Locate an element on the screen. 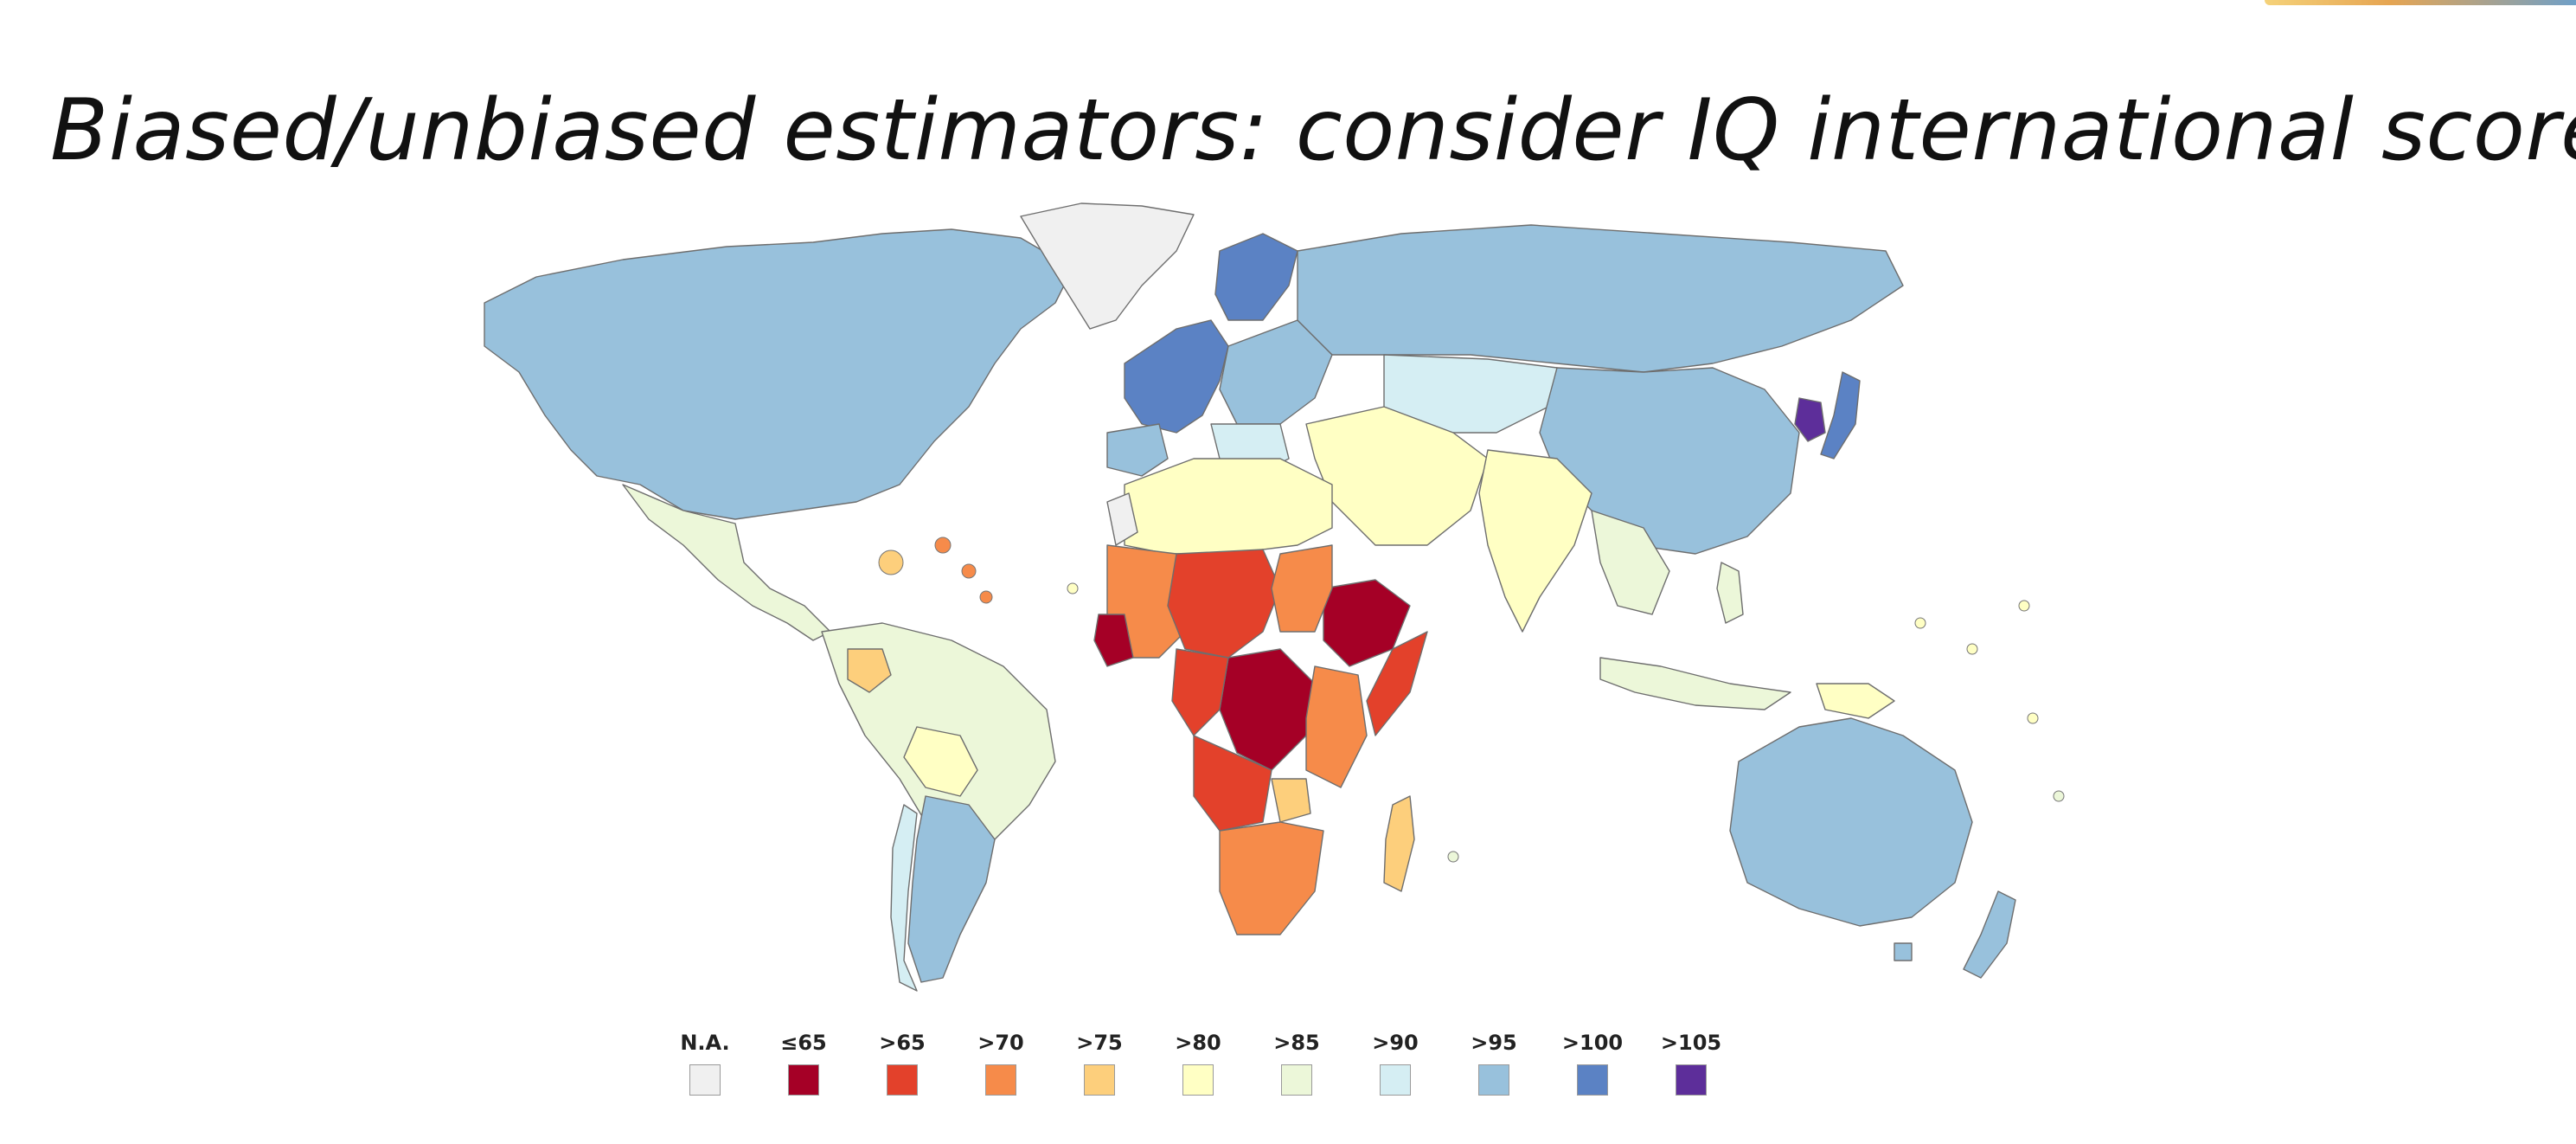 Image resolution: width=2576 pixels, height=1144 pixels. legend-item-gt80: >80 is located at coordinates (1198, 1062).